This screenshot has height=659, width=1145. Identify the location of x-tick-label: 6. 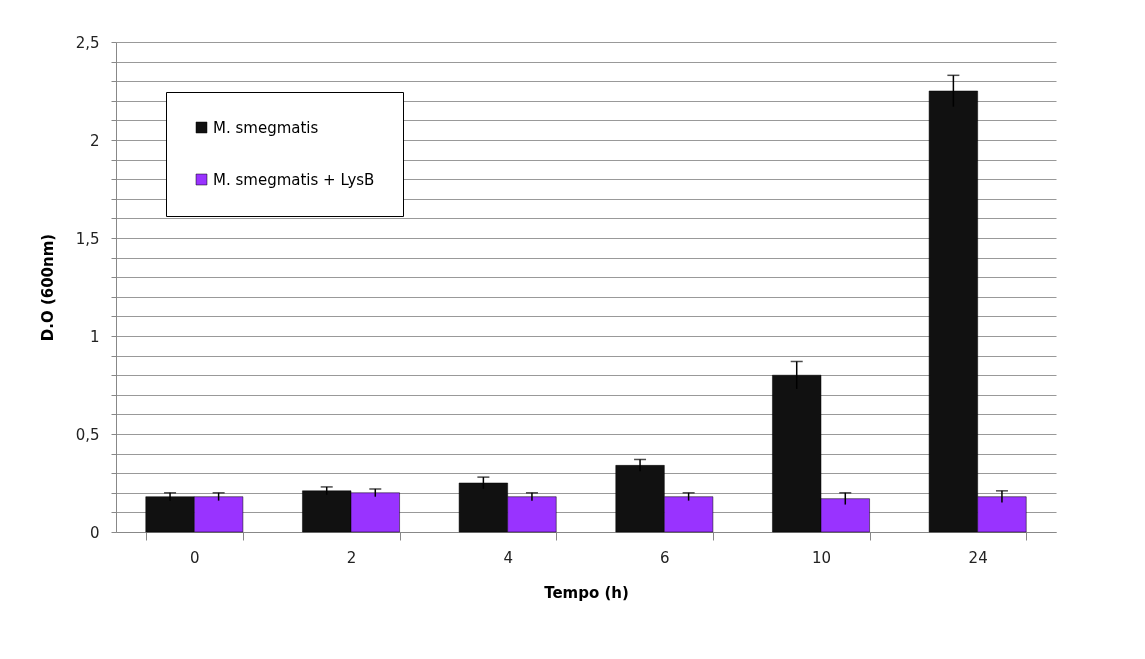
(665, 557).